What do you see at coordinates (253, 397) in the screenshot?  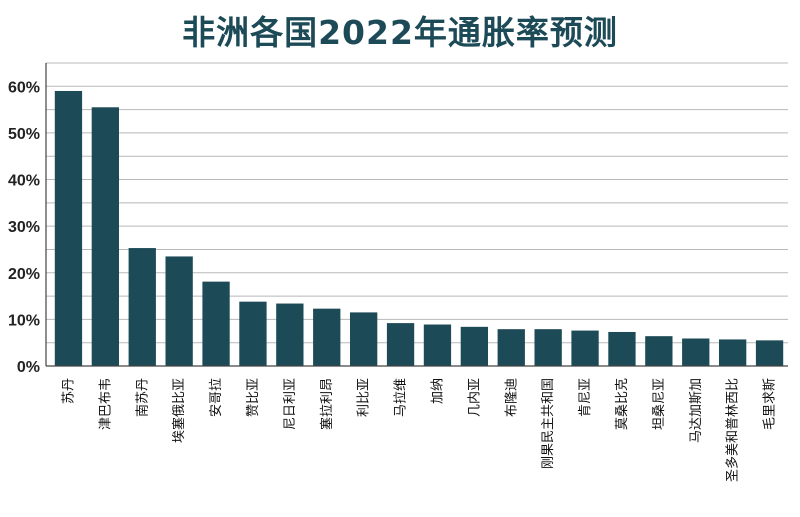 I see `x-tick-label: 赞比亚` at bounding box center [253, 397].